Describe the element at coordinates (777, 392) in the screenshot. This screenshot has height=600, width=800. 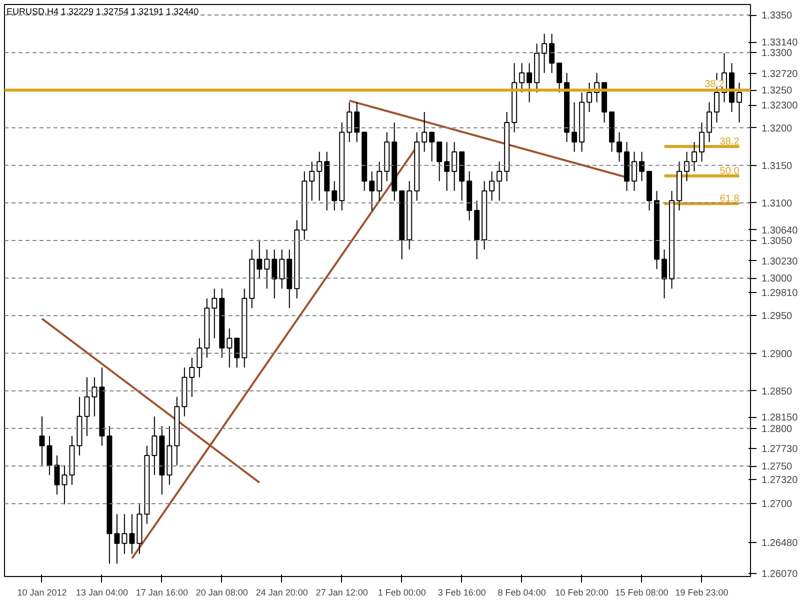
I see `y-tick-label: 1.2850` at that location.